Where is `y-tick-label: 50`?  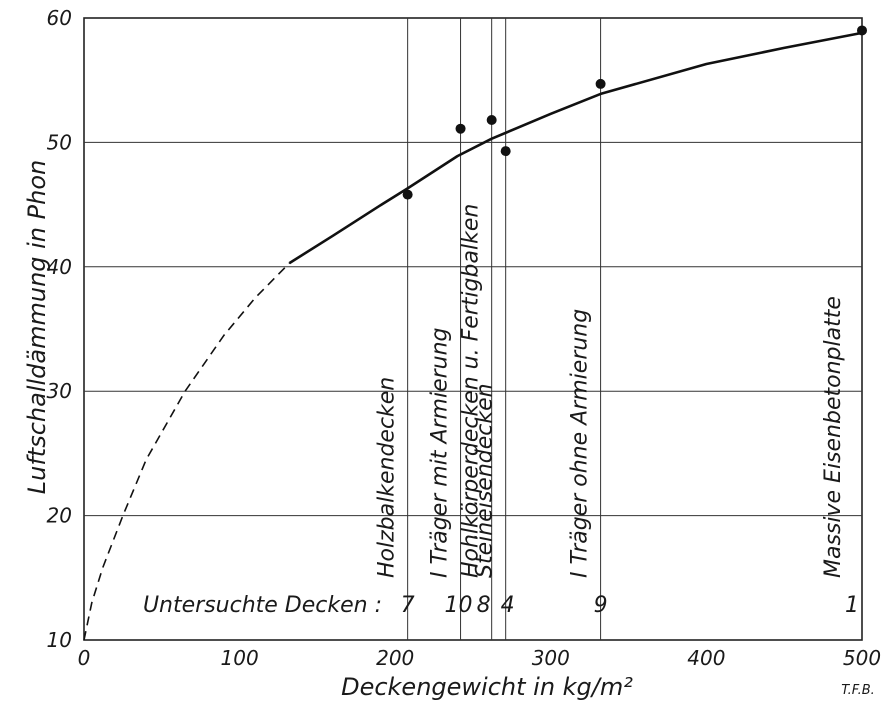 y-tick-label: 50 is located at coordinates (59, 142).